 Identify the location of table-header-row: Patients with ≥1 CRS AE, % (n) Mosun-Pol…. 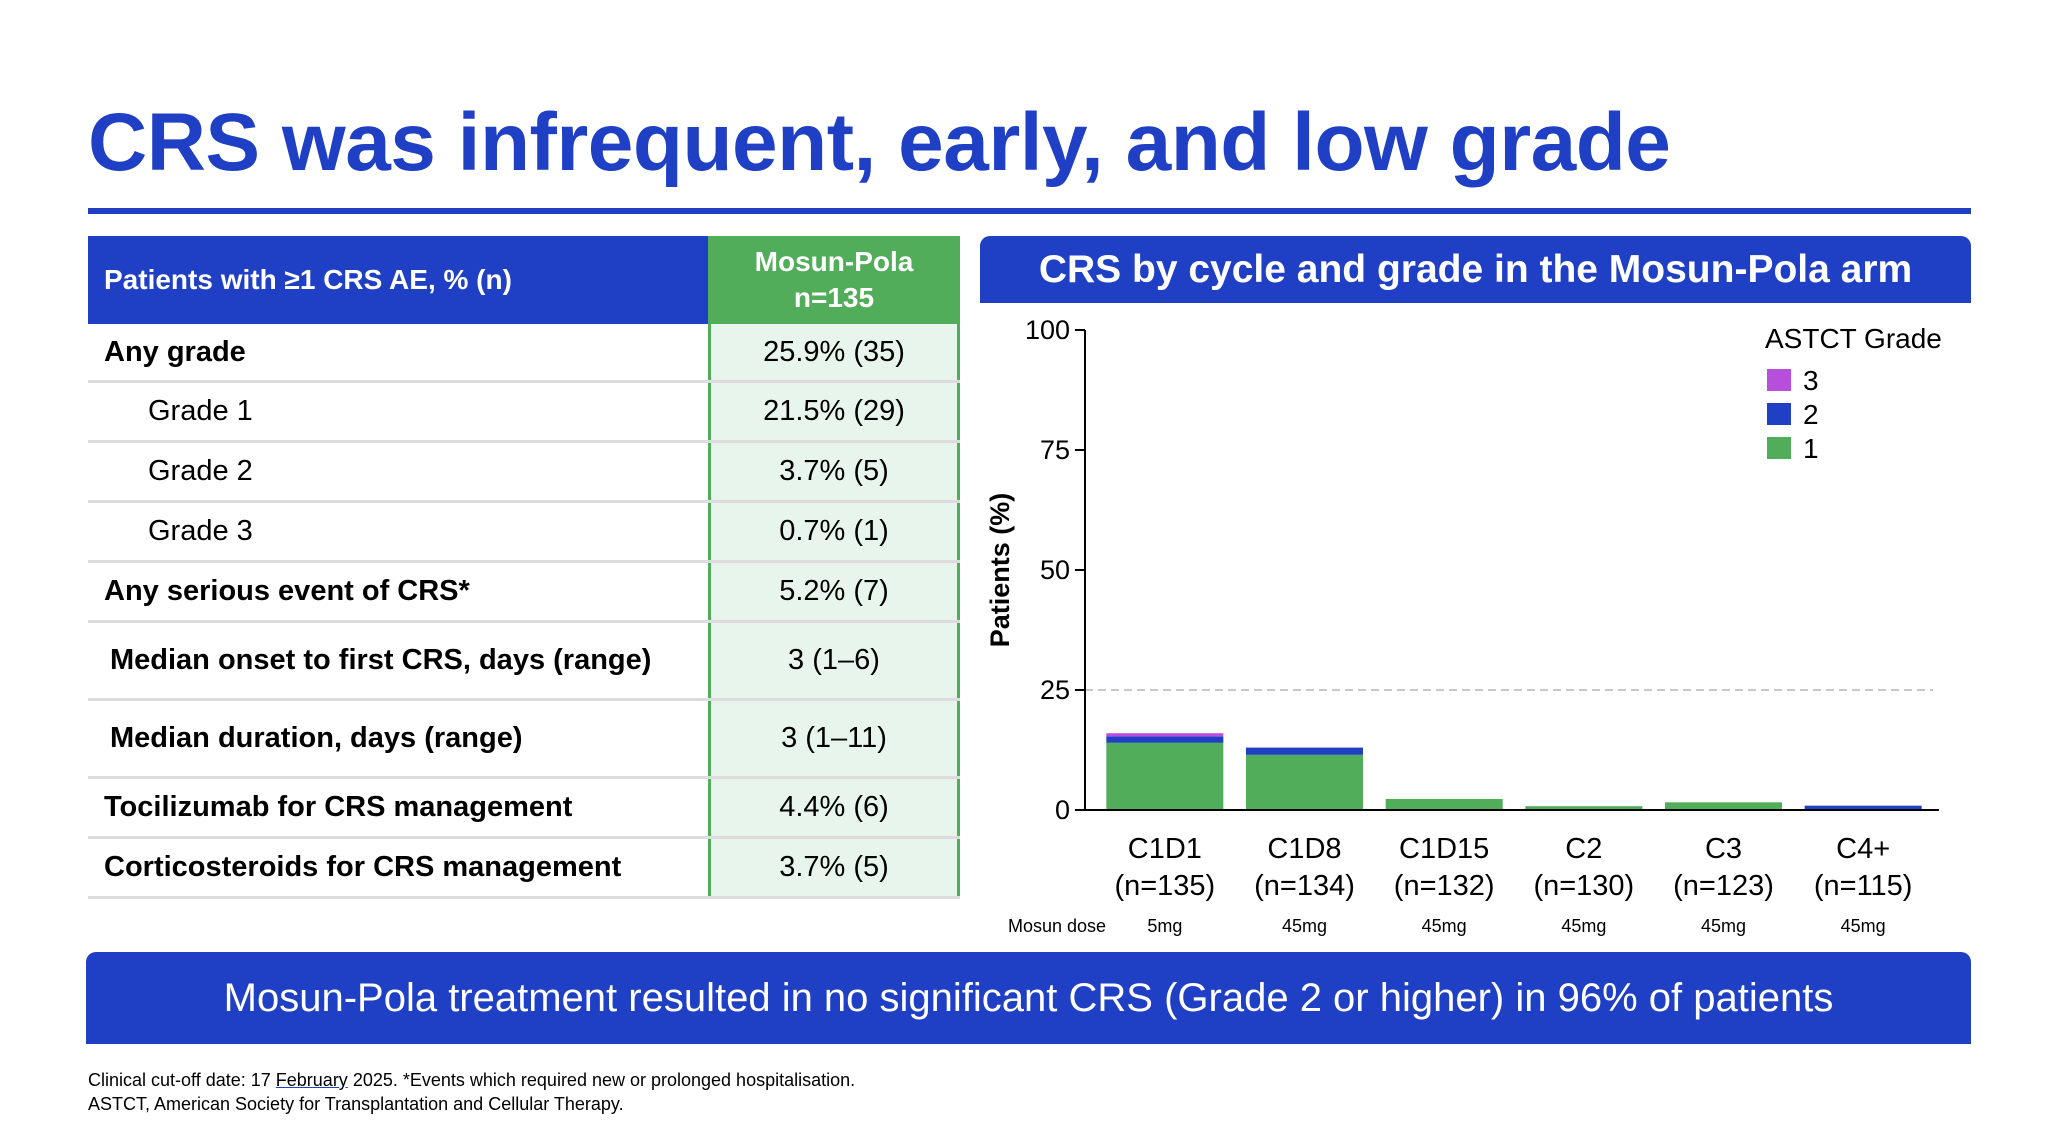
(524, 280).